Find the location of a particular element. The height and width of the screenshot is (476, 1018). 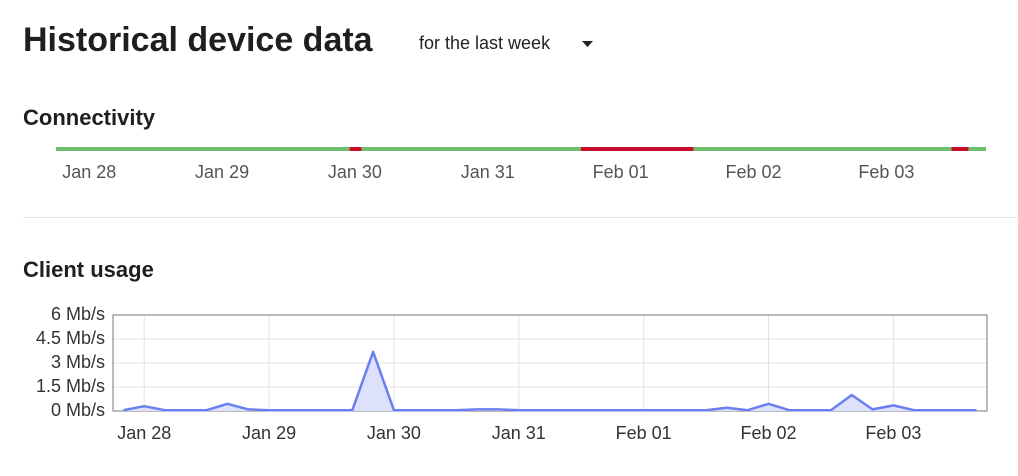

usage-title: Client usage is located at coordinates (88, 269).